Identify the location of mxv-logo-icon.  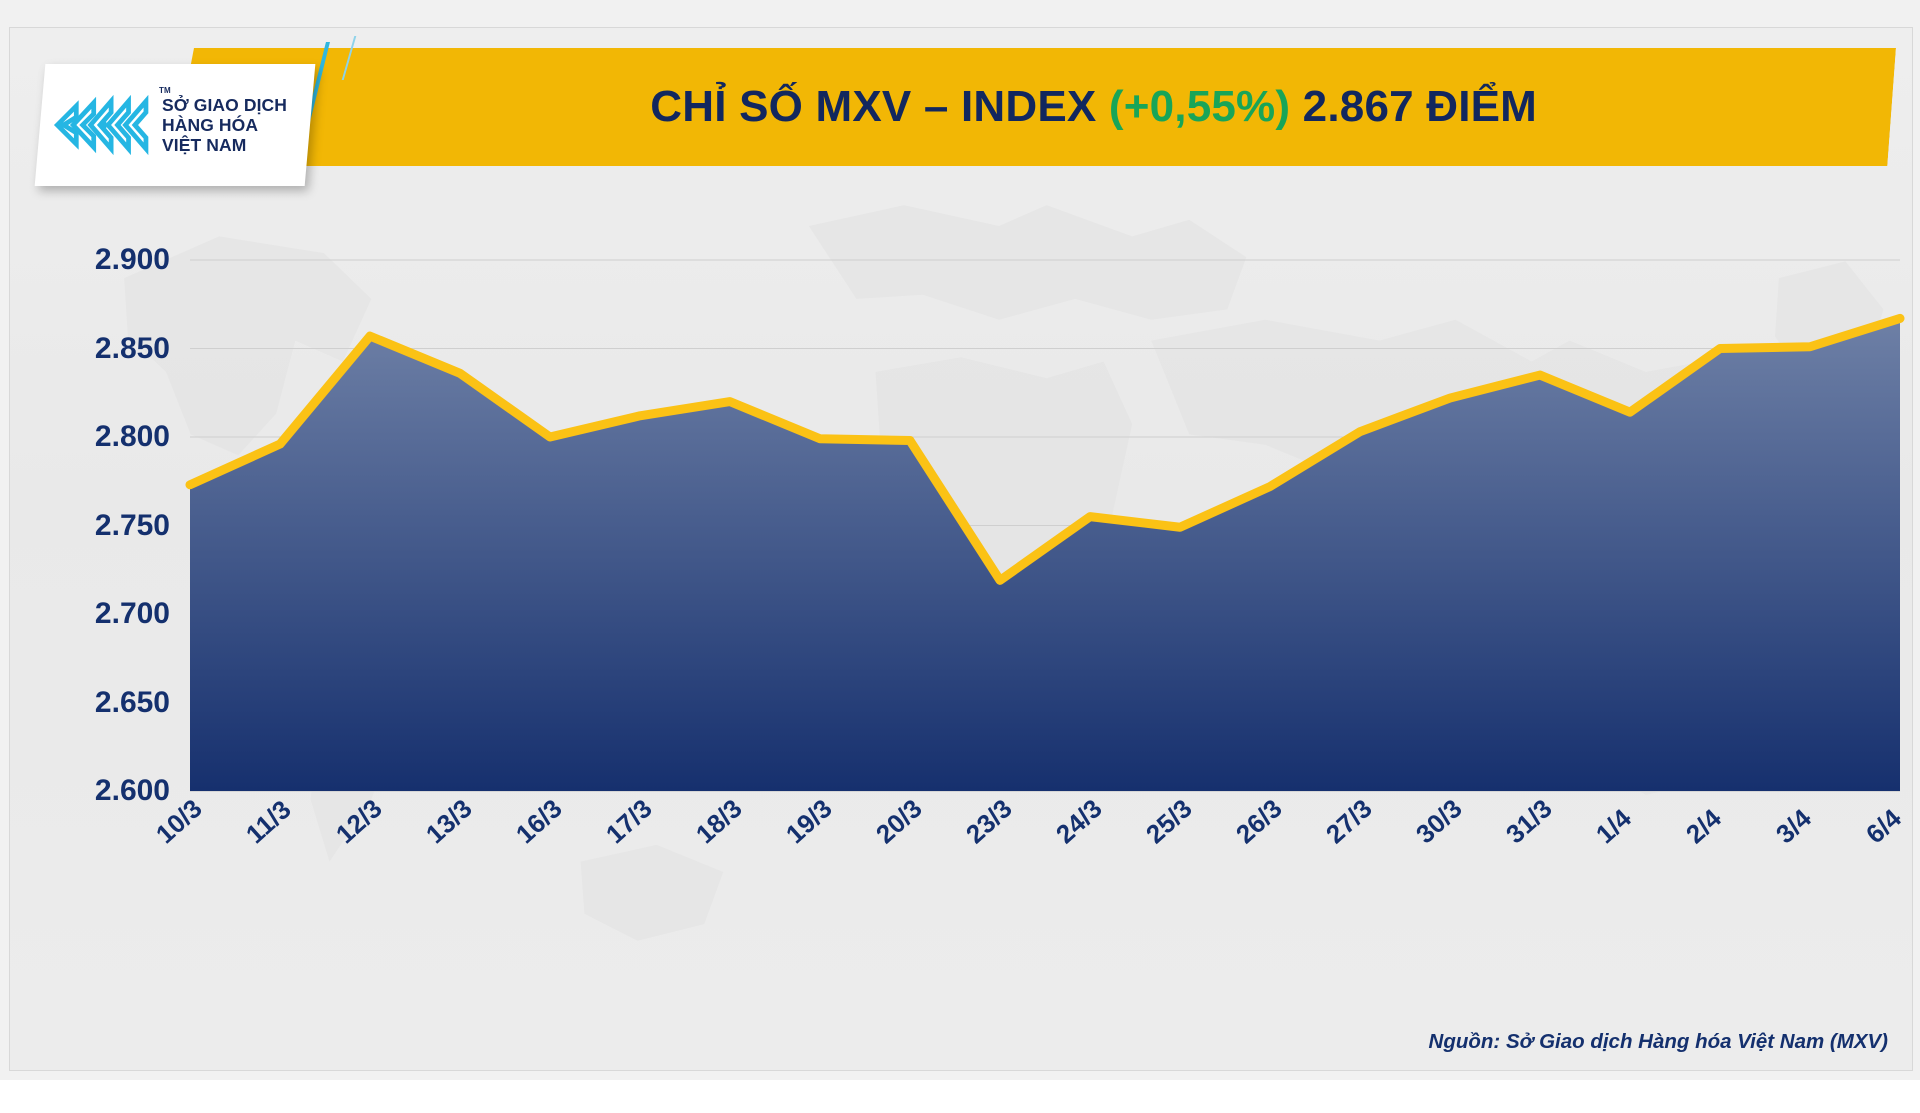
(101, 125).